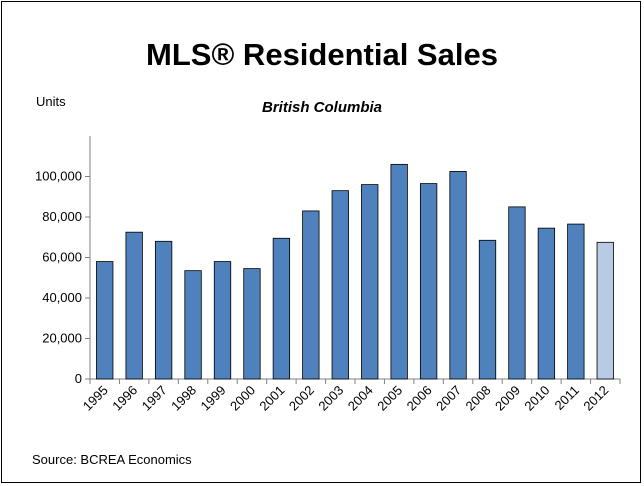 Image resolution: width=644 pixels, height=486 pixels. What do you see at coordinates (595, 398) in the screenshot?
I see `x-tick-label-2012: 2012` at bounding box center [595, 398].